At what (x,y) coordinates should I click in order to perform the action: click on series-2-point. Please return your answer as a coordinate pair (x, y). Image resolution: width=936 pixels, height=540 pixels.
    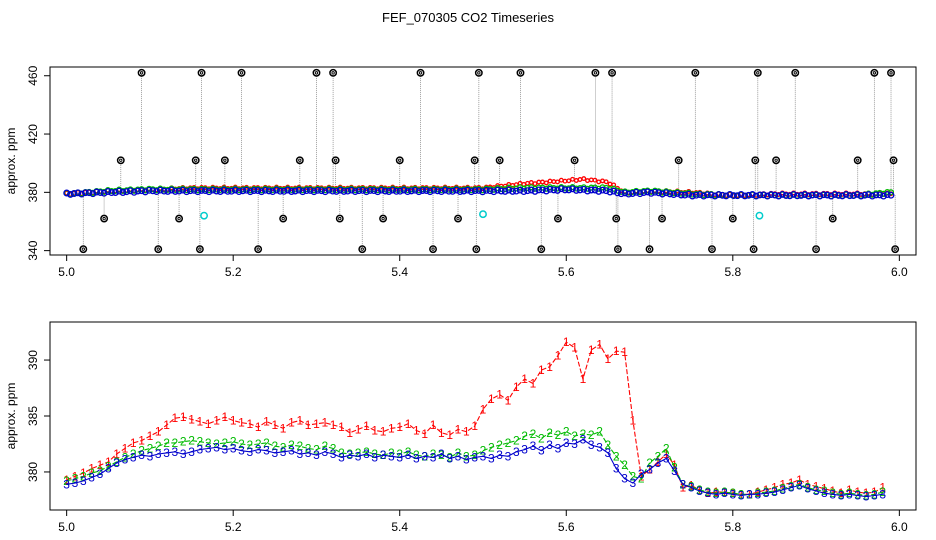
    Looking at the image, I should click on (602, 187).